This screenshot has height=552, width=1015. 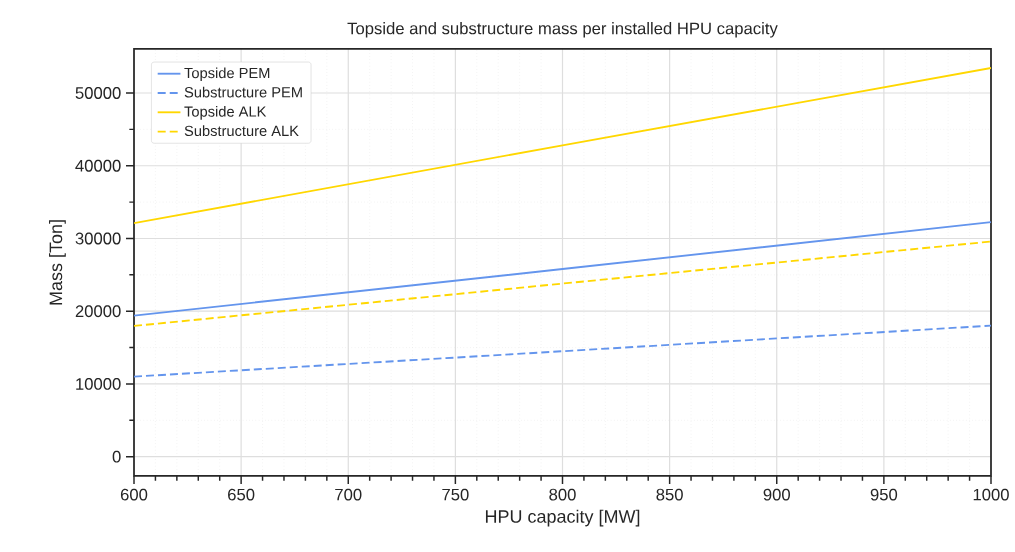 What do you see at coordinates (562, 494) in the screenshot?
I see `x-tick-label: 800` at bounding box center [562, 494].